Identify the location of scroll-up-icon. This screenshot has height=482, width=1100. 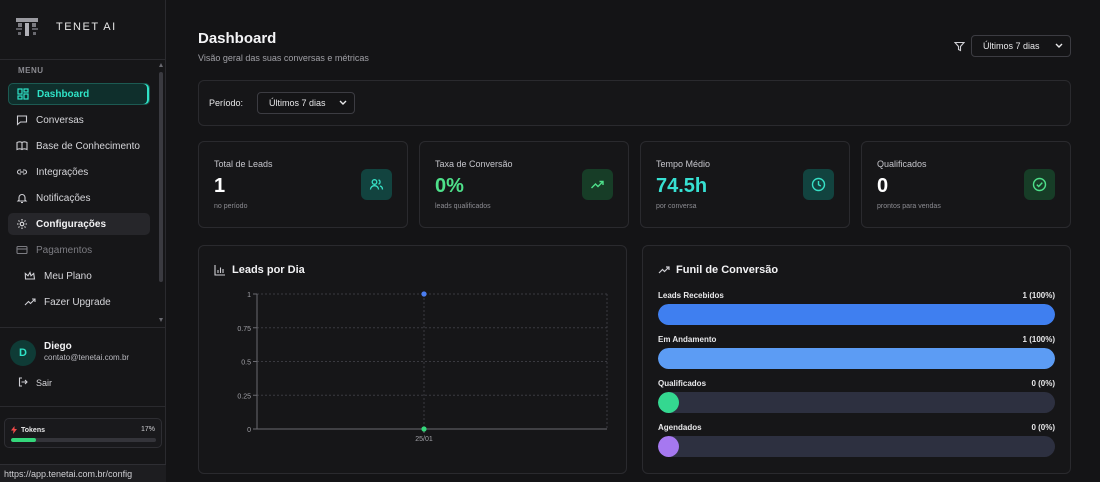
(161, 65).